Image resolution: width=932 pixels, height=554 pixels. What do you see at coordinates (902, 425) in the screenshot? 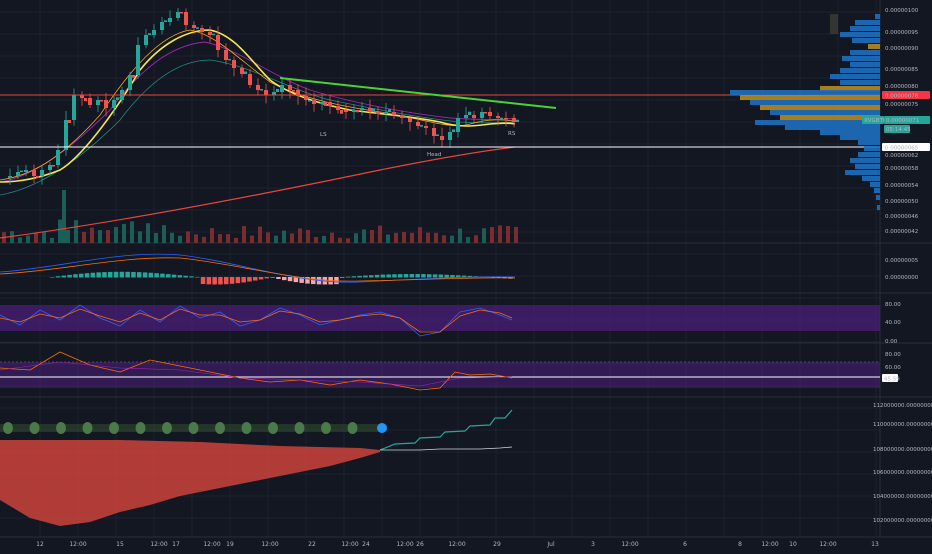
I see `bottom-axis-label: 110000000.00000000` at bounding box center [902, 425].